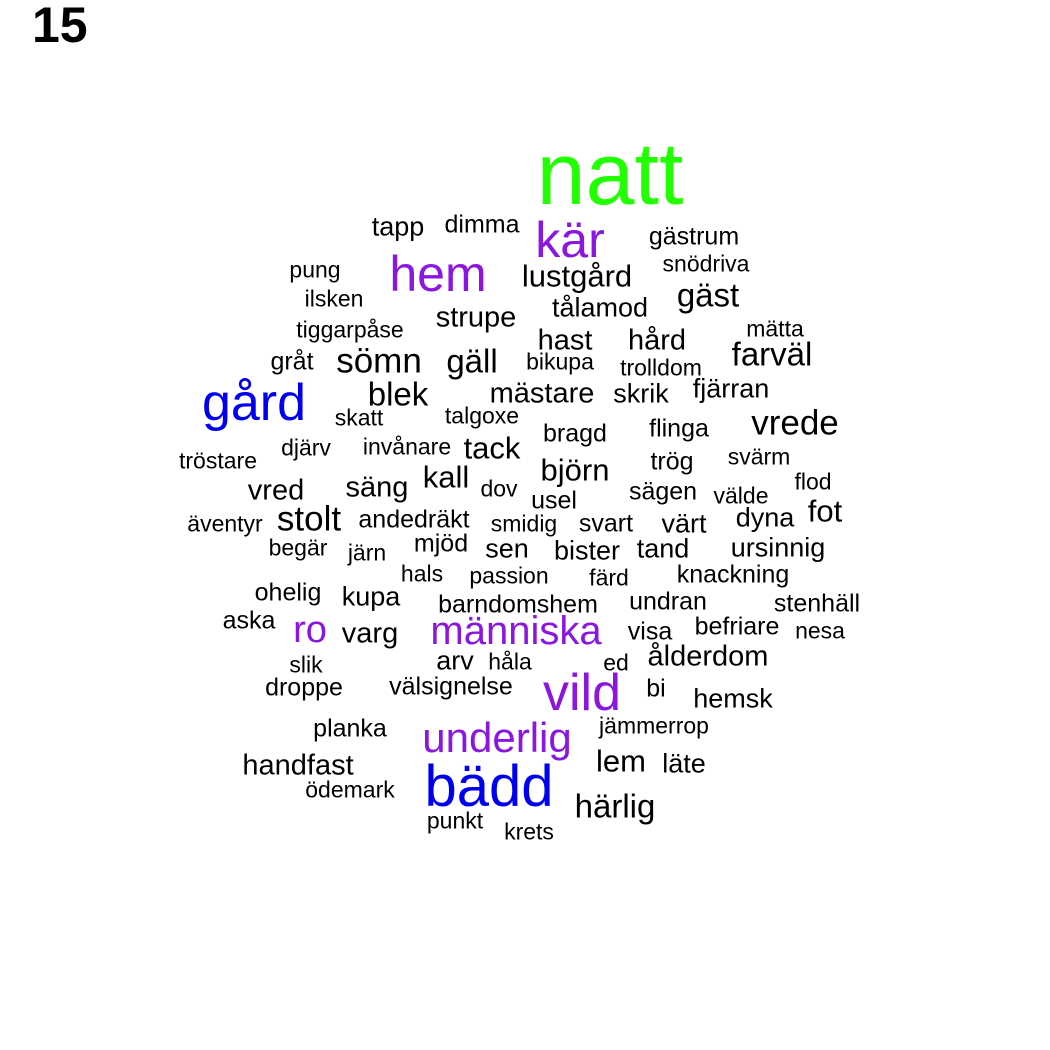 This screenshot has height=1050, width=1050. What do you see at coordinates (398, 226) in the screenshot?
I see `cloud-word: tapp` at bounding box center [398, 226].